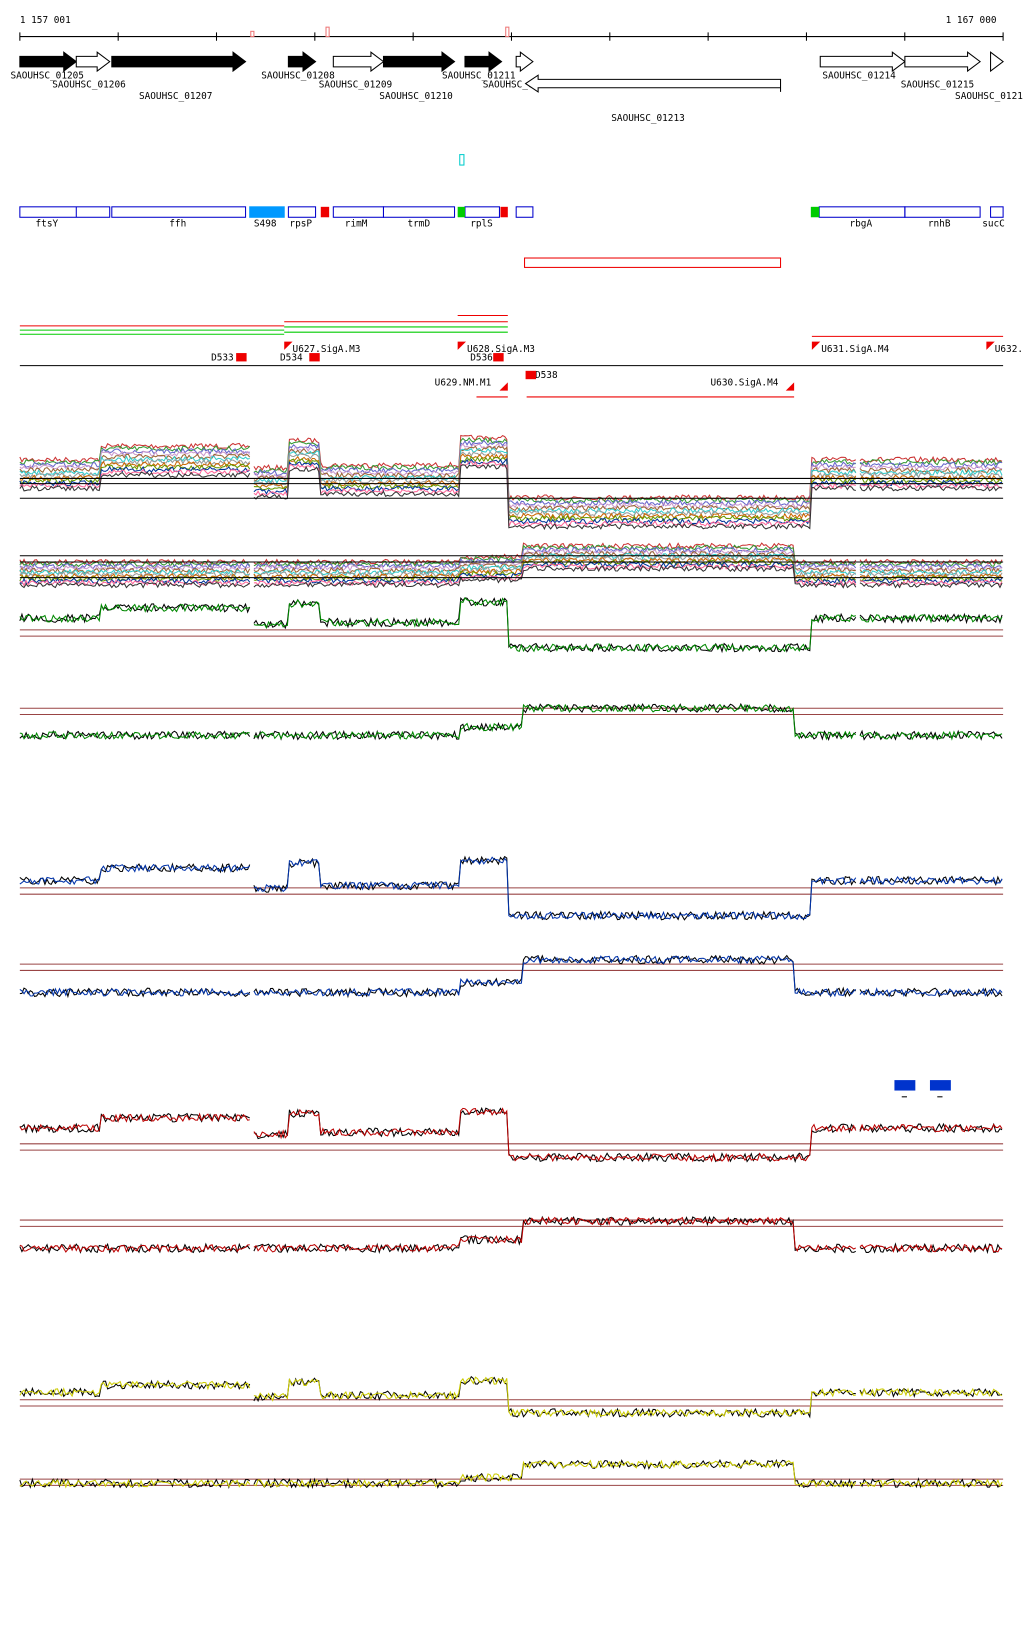 The width and height of the screenshot is (1024, 1640). What do you see at coordinates (298, 75) in the screenshot?
I see `gene-label: SAOUHSC_01208` at bounding box center [298, 75].